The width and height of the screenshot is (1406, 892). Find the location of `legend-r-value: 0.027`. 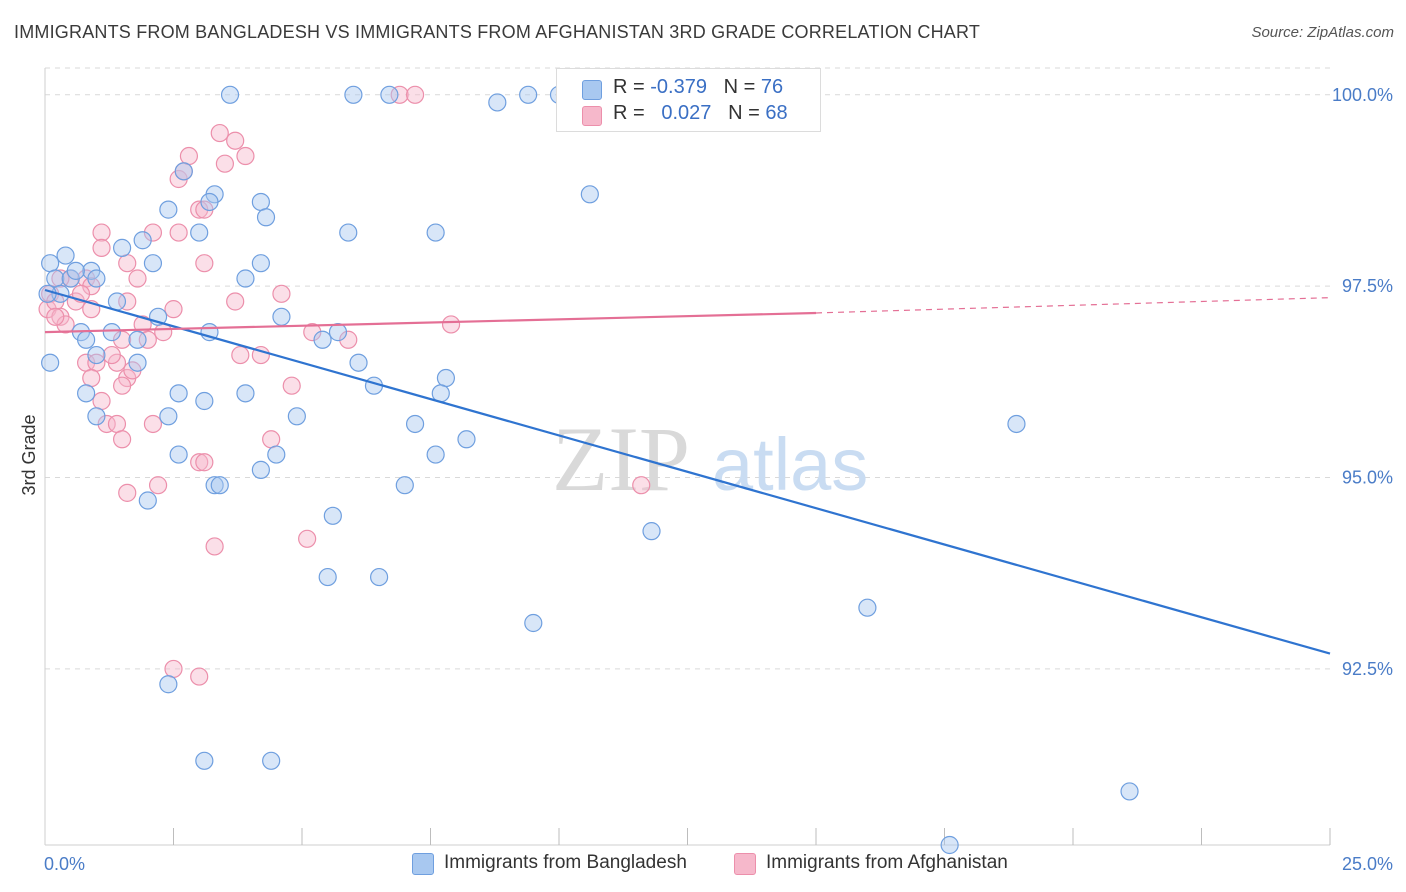

legend-r-value: 0.027 is located at coordinates (686, 113).